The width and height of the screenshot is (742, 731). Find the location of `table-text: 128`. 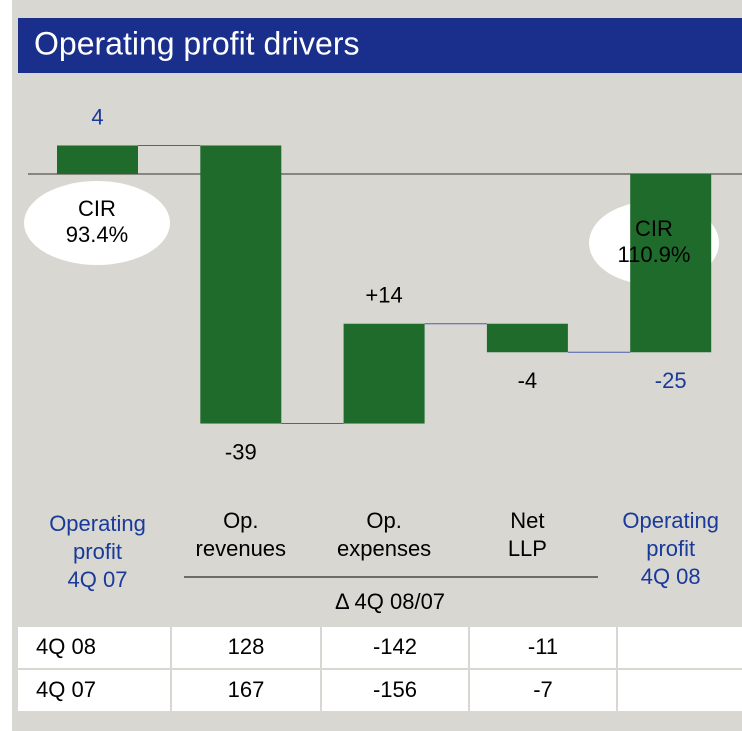

table-text: 128 is located at coordinates (246, 646).